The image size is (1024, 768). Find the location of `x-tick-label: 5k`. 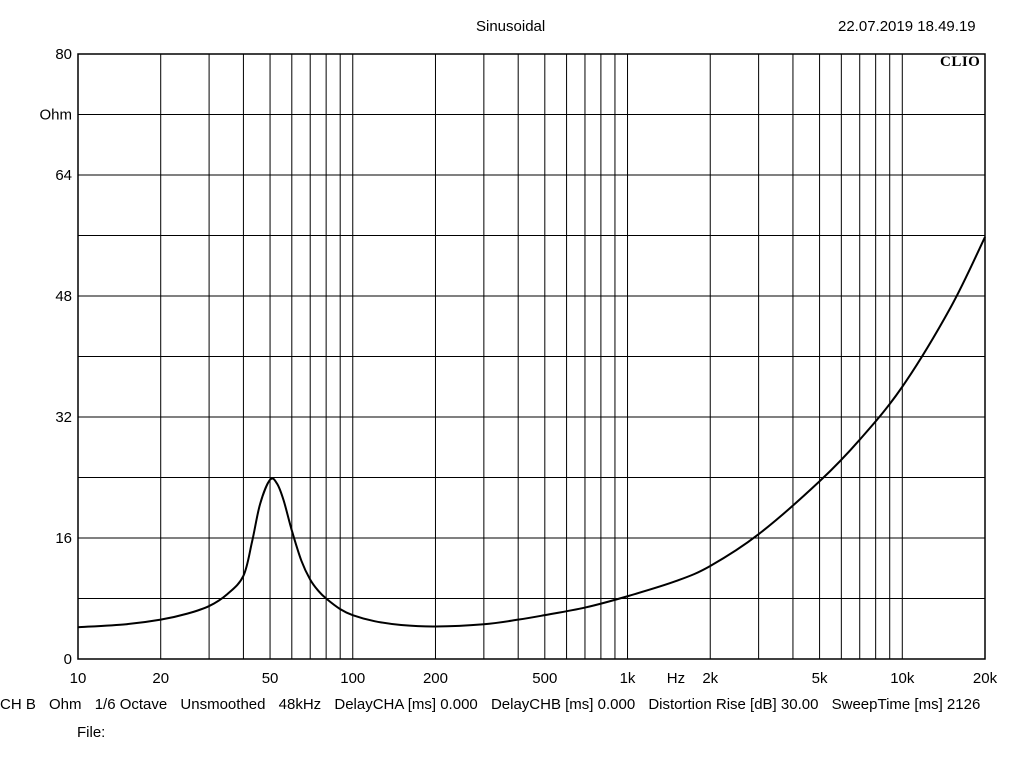

x-tick-label: 5k is located at coordinates (820, 678).